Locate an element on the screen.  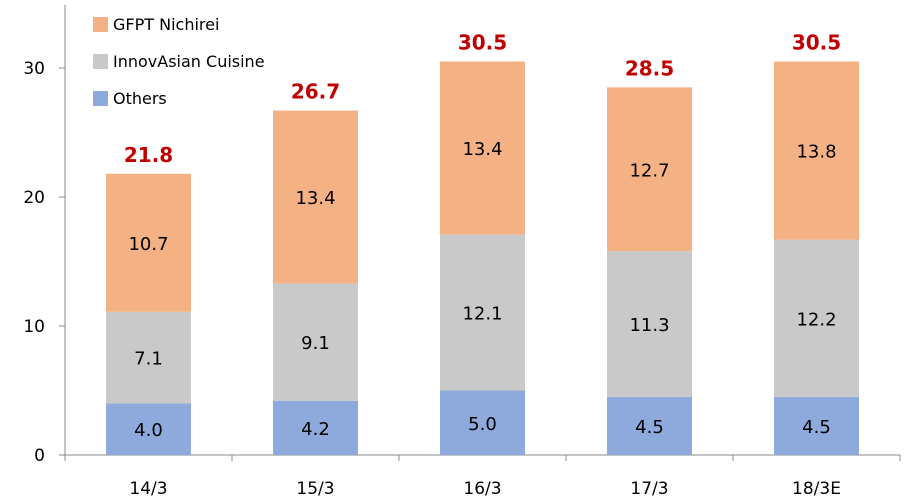
segment-value-label: 13.8 is located at coordinates (816, 152).